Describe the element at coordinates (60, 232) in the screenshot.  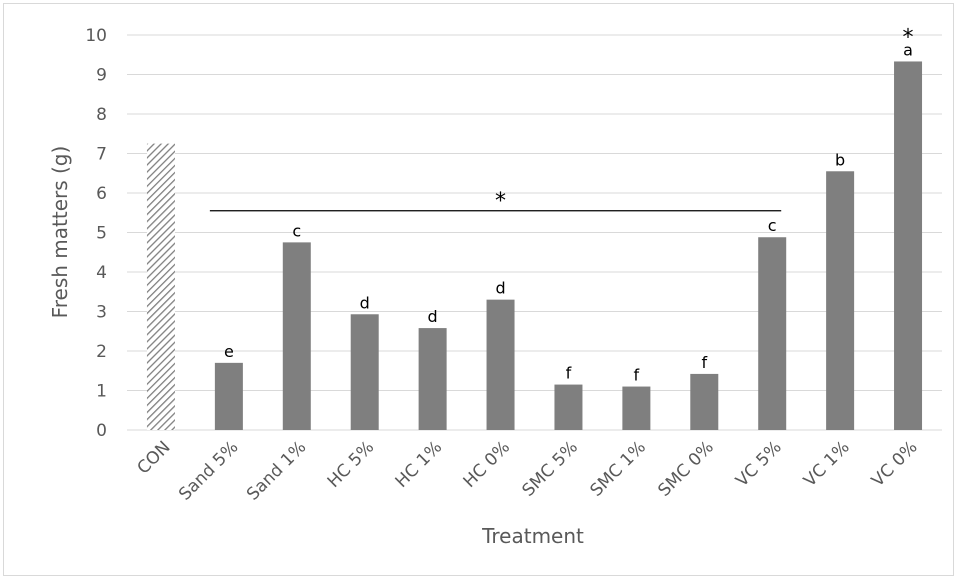
I see `y-axis-label: Fresh matters (g)` at that location.